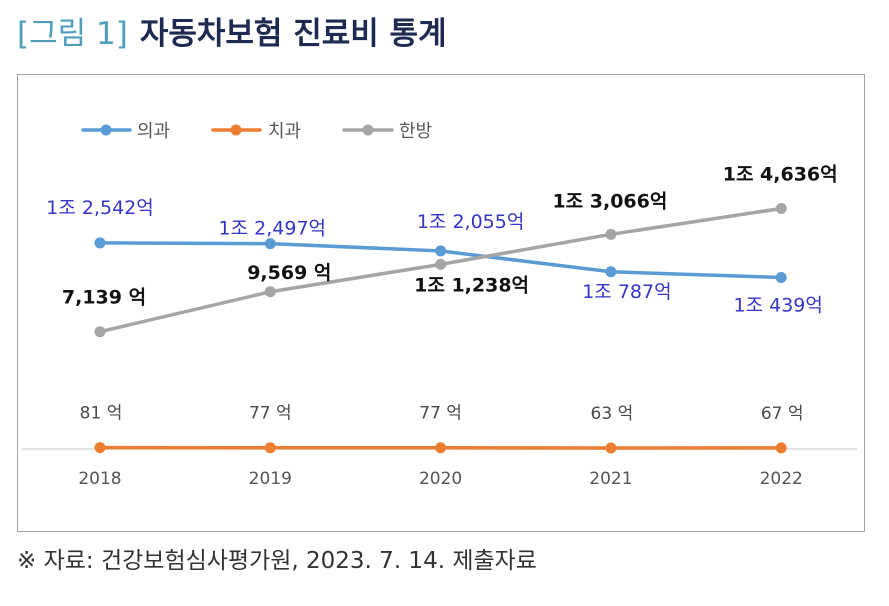 The height and width of the screenshot is (606, 889). Describe the element at coordinates (99, 208) in the screenshot. I see `data-label-medical: 1조 2,542억` at that location.